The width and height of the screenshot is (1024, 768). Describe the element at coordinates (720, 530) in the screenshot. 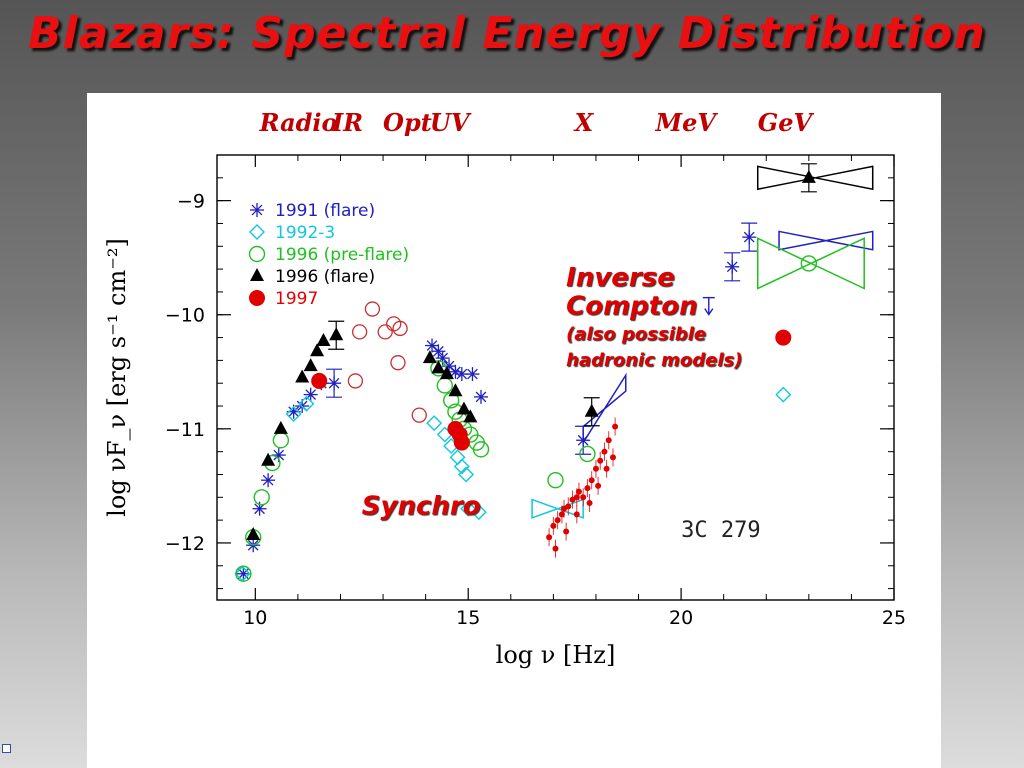

I see `annotation: 3C 279` at that location.